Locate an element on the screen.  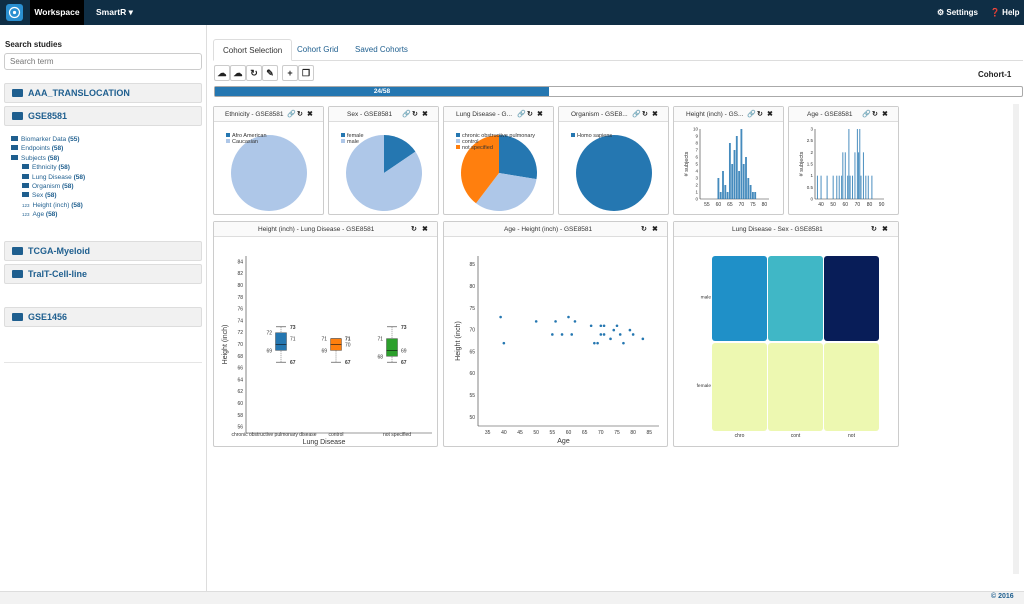
cloud-download-icon: ☁ is located at coordinates (238, 73).